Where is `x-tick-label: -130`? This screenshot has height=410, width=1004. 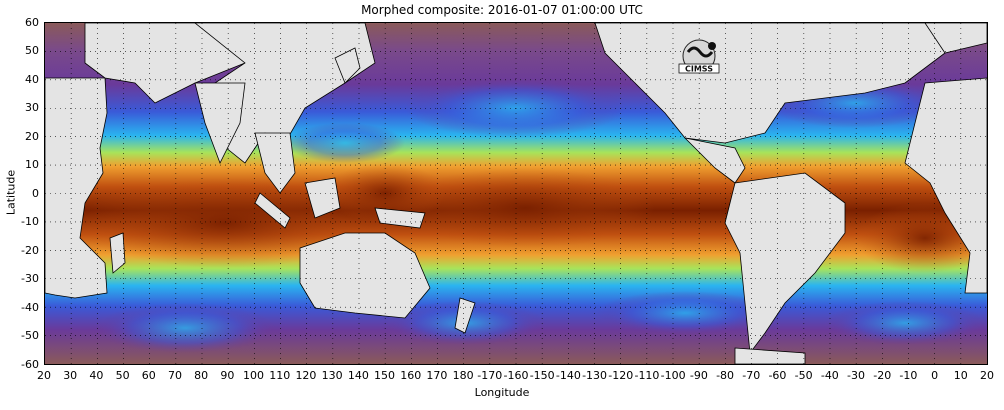
x-tick-label: -130 is located at coordinates (595, 375).